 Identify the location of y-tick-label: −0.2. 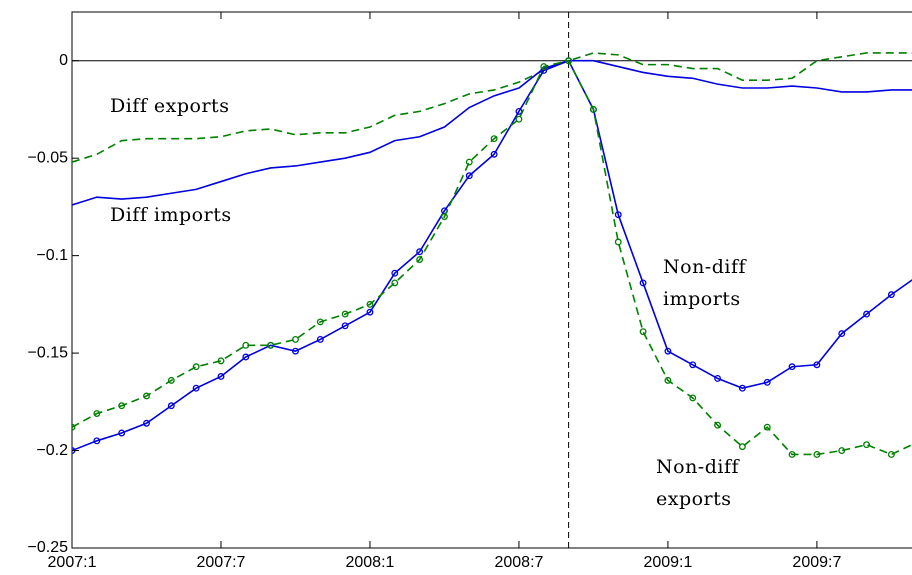
(52, 450).